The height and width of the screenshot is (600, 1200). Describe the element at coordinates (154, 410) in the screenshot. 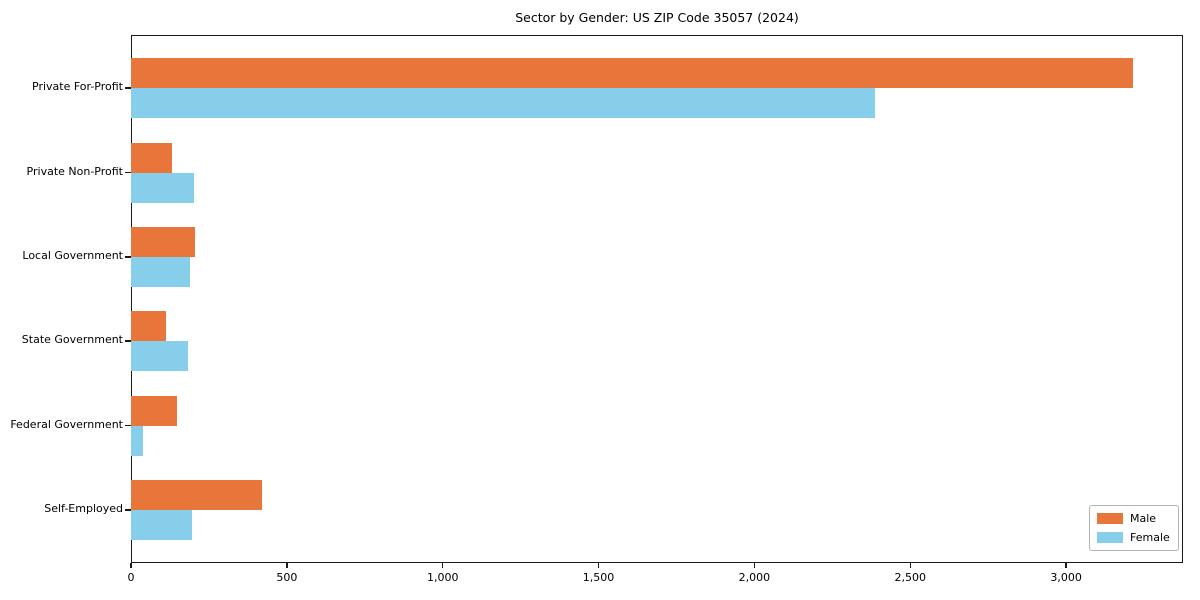

I see `bar-male-federal-government` at that location.